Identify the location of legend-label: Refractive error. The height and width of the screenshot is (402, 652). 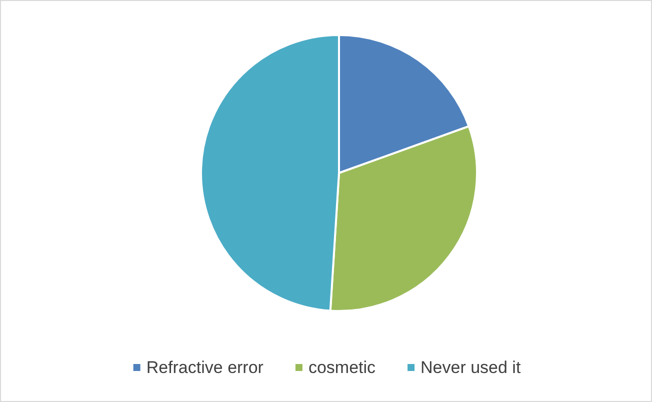
(205, 367).